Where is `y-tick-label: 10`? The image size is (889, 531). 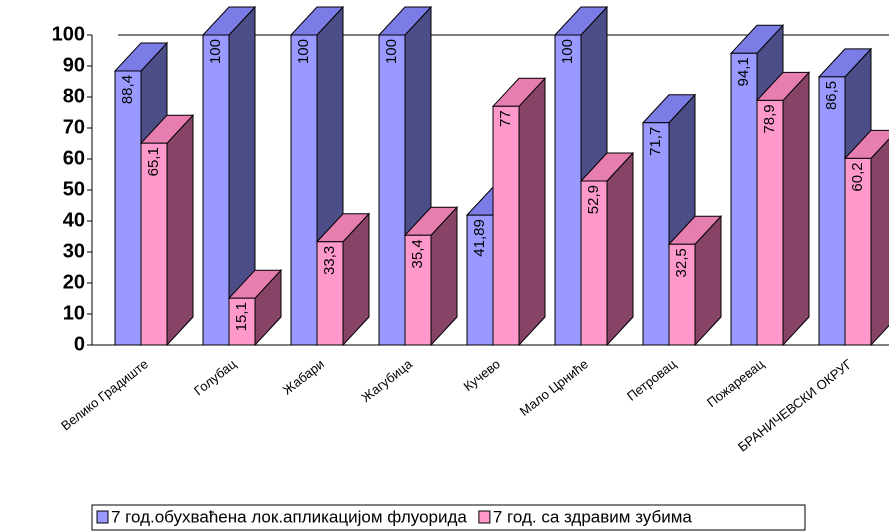
y-tick-label: 10 is located at coordinates (74, 313).